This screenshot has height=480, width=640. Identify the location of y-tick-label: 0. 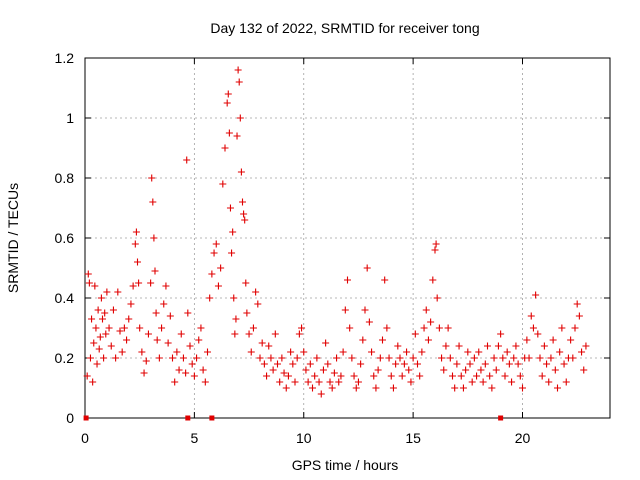
(70, 418).